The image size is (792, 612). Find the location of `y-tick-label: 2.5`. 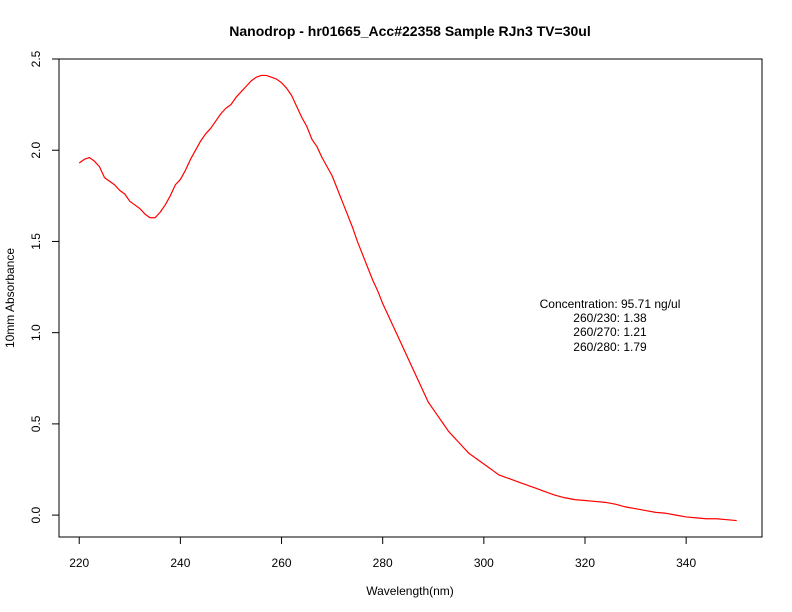

y-tick-label: 2.5 is located at coordinates (36, 58).